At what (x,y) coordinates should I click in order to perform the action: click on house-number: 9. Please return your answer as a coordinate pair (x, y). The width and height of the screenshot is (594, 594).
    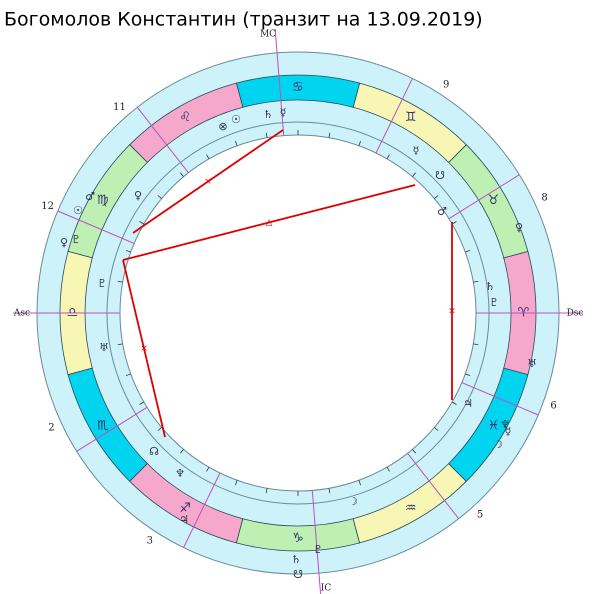
    Looking at the image, I should click on (446, 84).